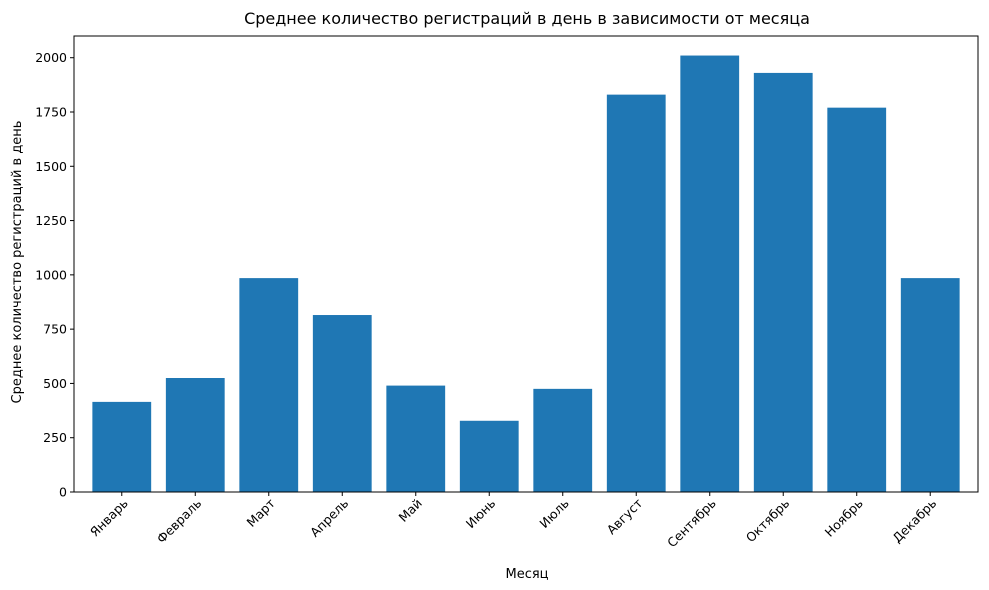  I want to click on y-tick-label: 2000, so click(51, 57).